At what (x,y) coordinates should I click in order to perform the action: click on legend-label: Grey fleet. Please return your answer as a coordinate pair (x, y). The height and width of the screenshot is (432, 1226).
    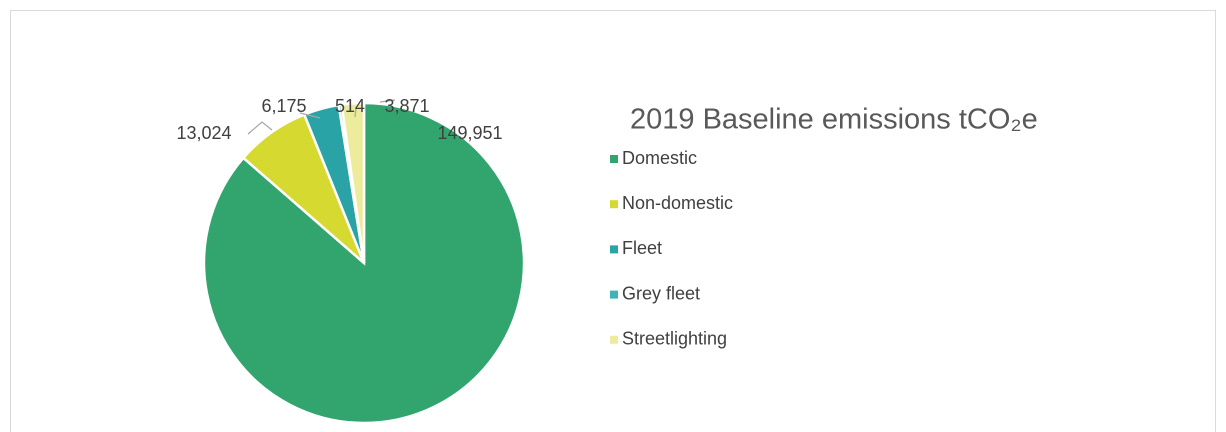
    Looking at the image, I should click on (661, 293).